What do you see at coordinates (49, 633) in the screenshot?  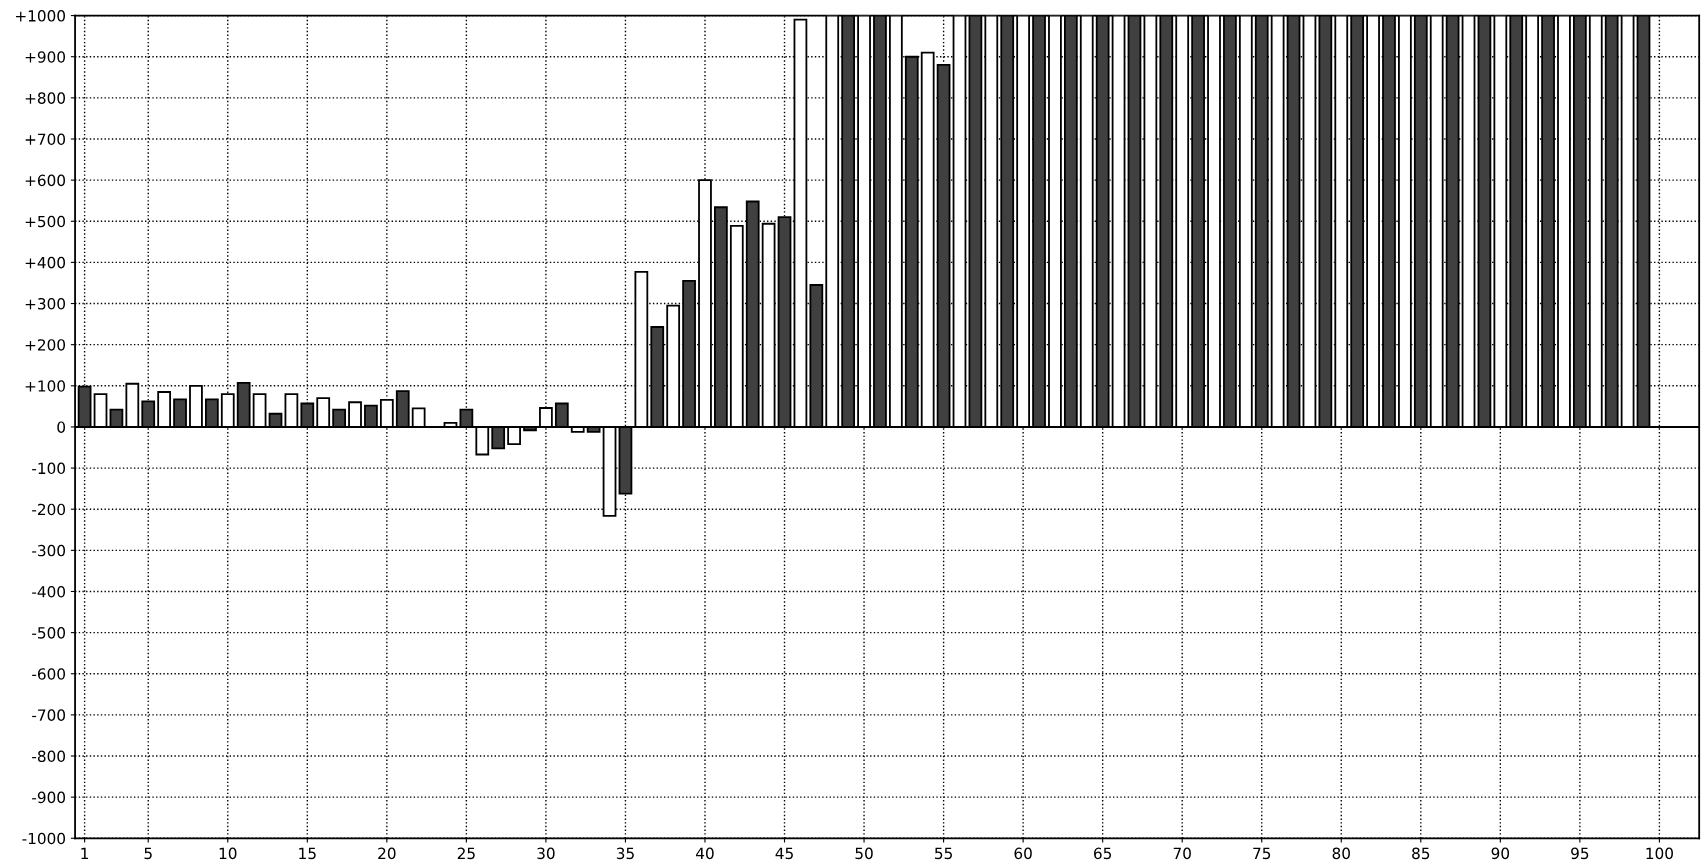 I see `y-tick-label: -500` at bounding box center [49, 633].